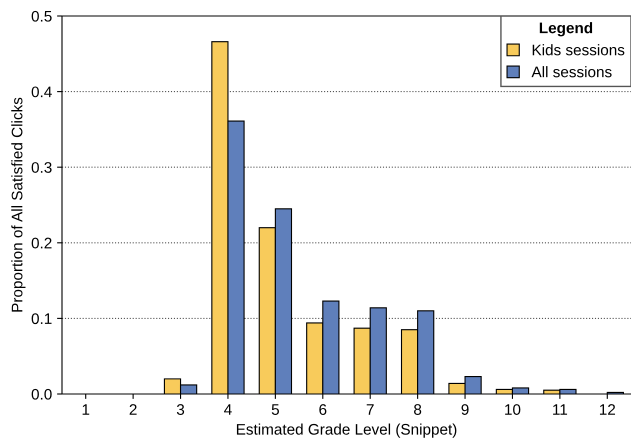 The image size is (631, 445). I want to click on x-axis-title: Estimated Grade Level (Snippet), so click(346, 431).